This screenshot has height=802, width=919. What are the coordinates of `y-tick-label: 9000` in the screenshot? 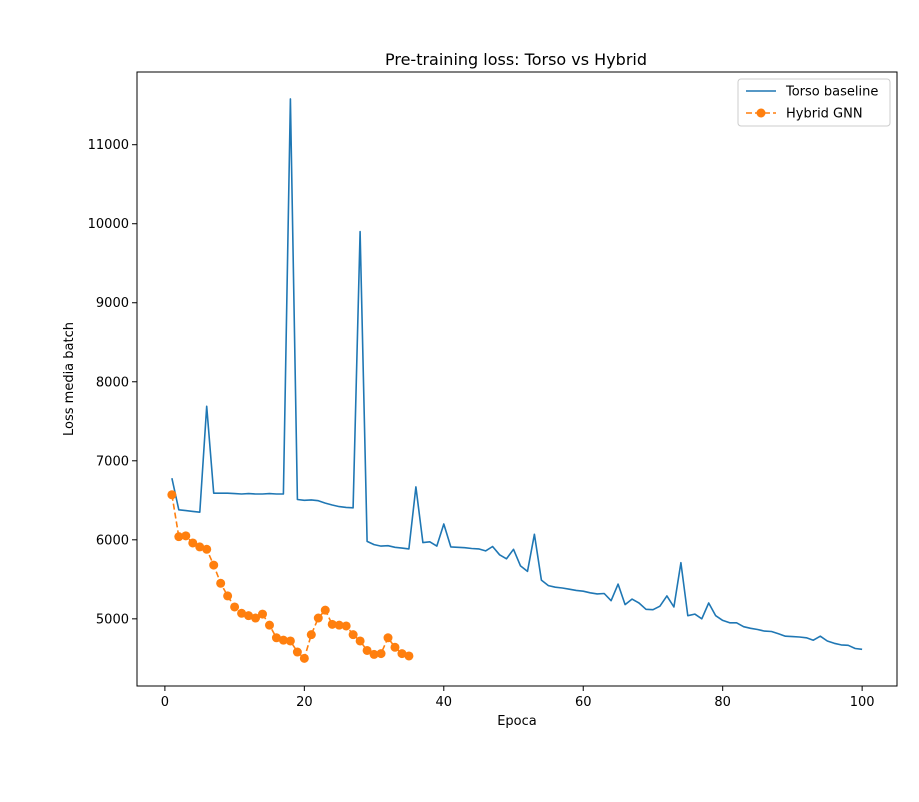 It's located at (112, 303).